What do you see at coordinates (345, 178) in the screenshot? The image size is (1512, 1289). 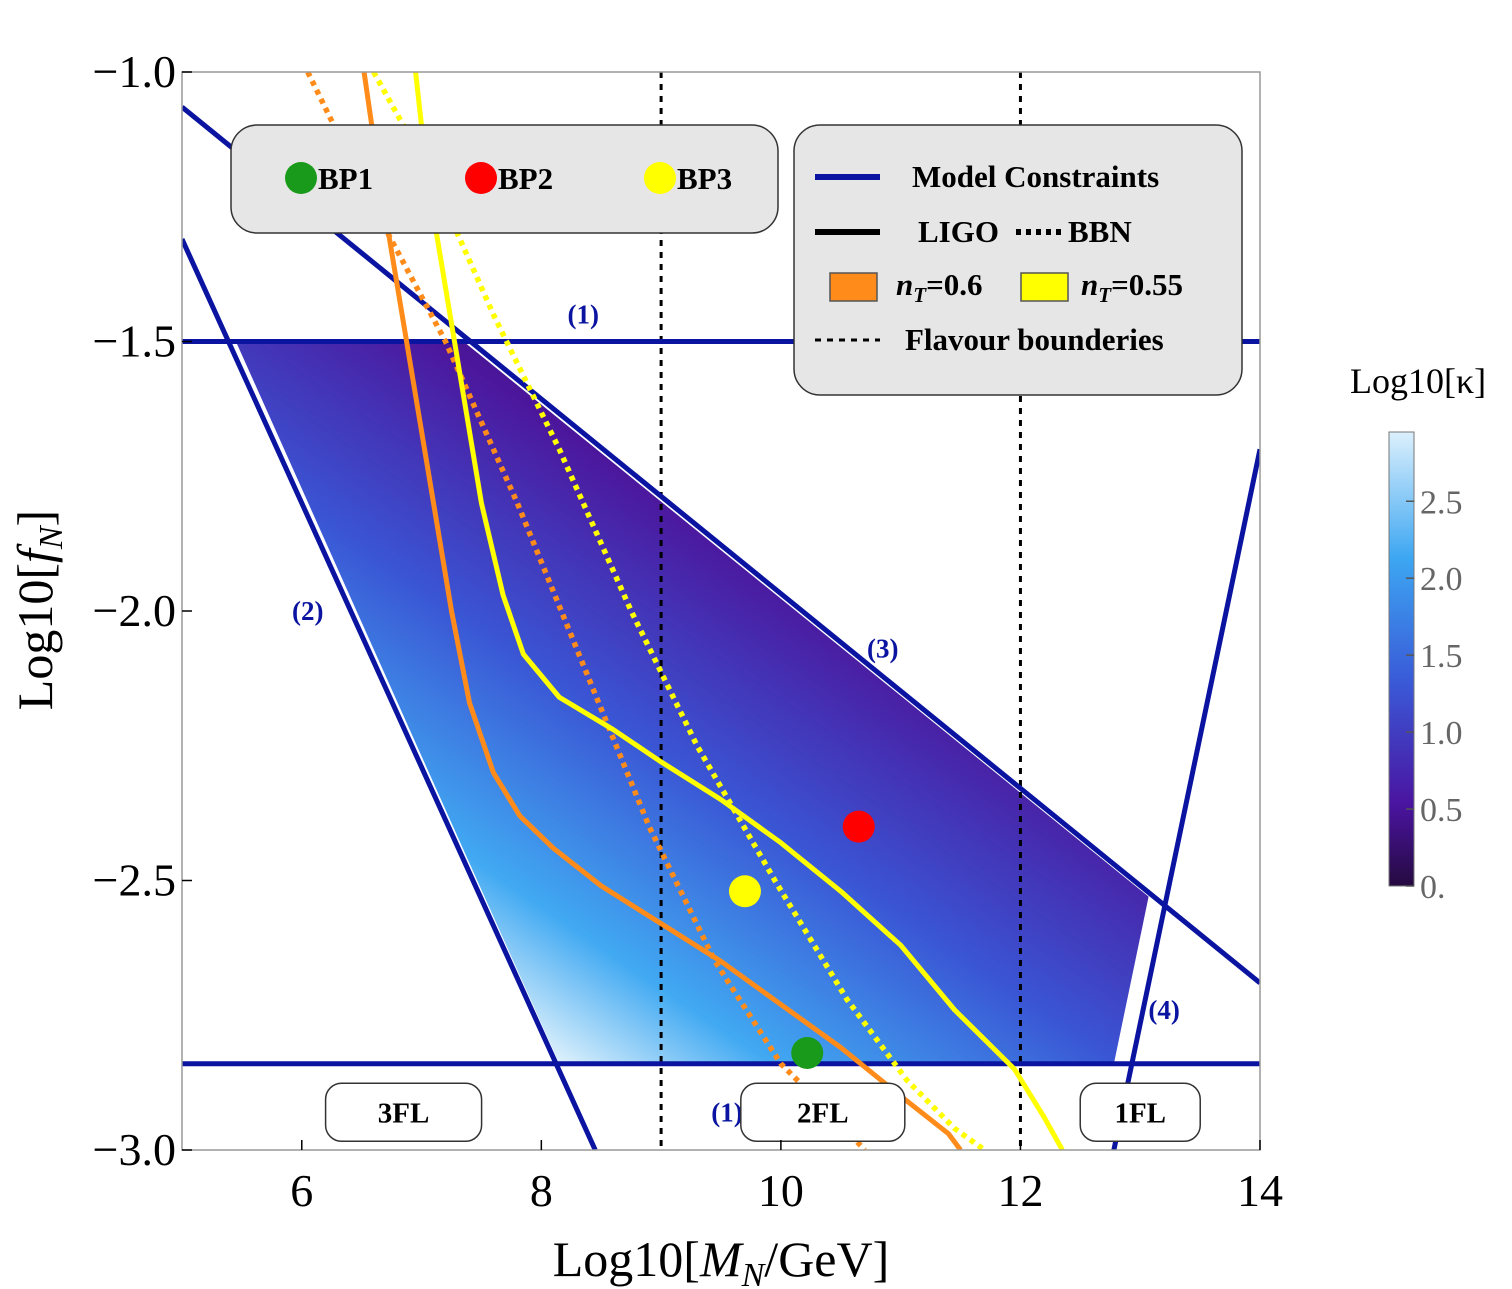 I see `legend-bp1-label: BP1` at bounding box center [345, 178].